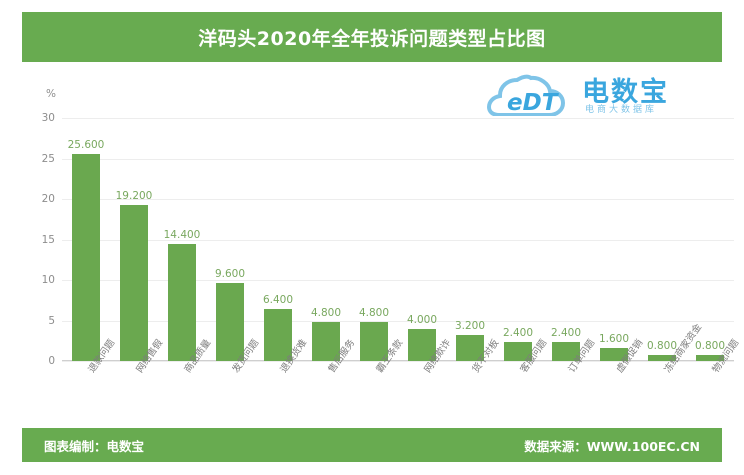 The image size is (744, 475). Describe the element at coordinates (48, 280) in the screenshot. I see `y-axis-tick-label: 10` at that location.